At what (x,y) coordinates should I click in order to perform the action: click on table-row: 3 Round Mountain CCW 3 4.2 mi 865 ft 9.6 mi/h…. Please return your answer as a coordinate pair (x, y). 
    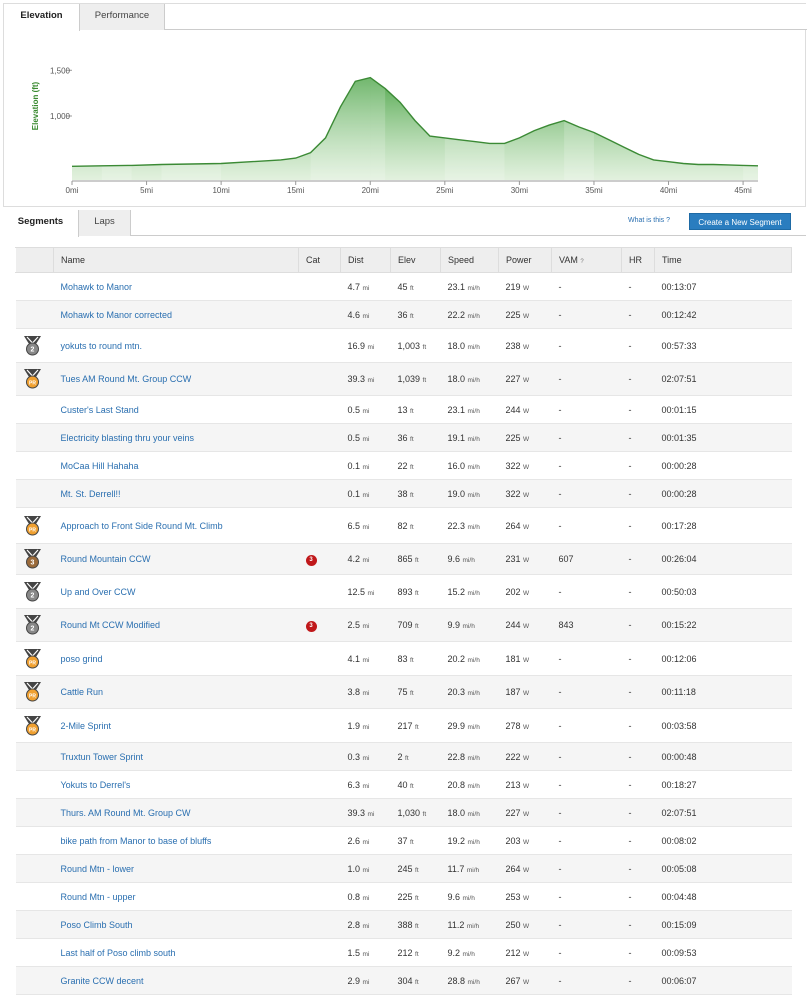
    Looking at the image, I should click on (403, 559).